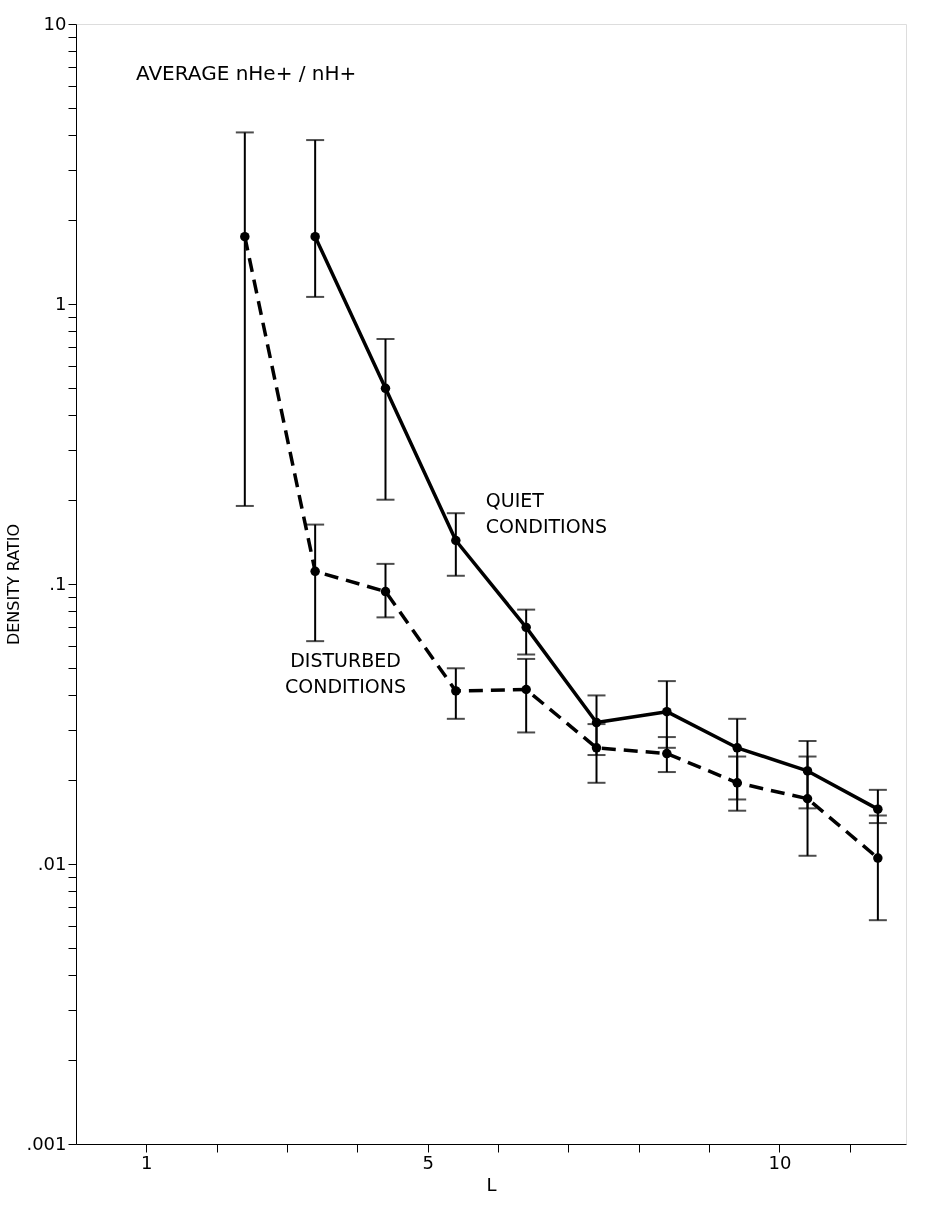  I want to click on y-tick-label: .1, so click(58, 583).